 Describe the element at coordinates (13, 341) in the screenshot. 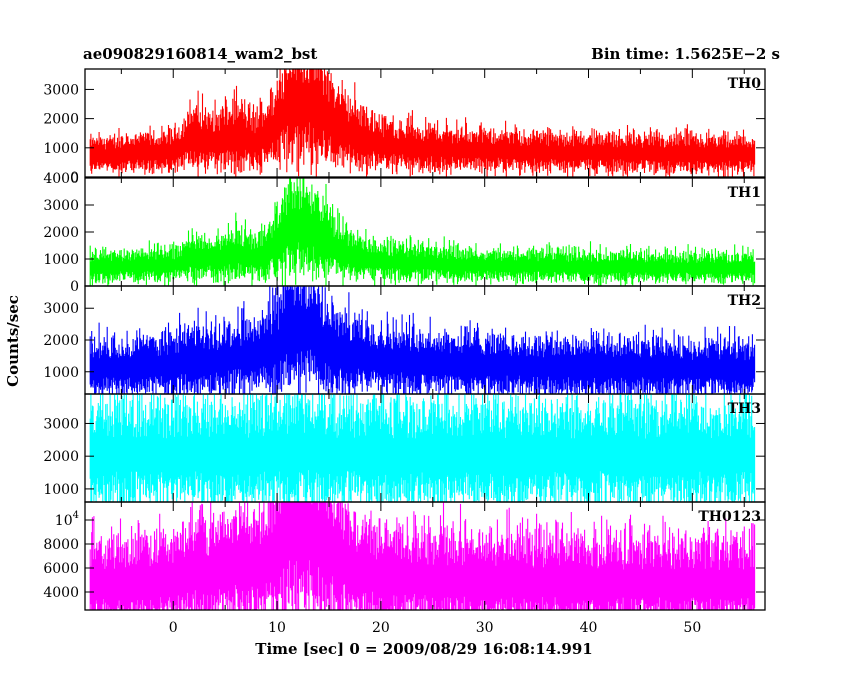

I see `y-axis-title: Counts/sec` at that location.